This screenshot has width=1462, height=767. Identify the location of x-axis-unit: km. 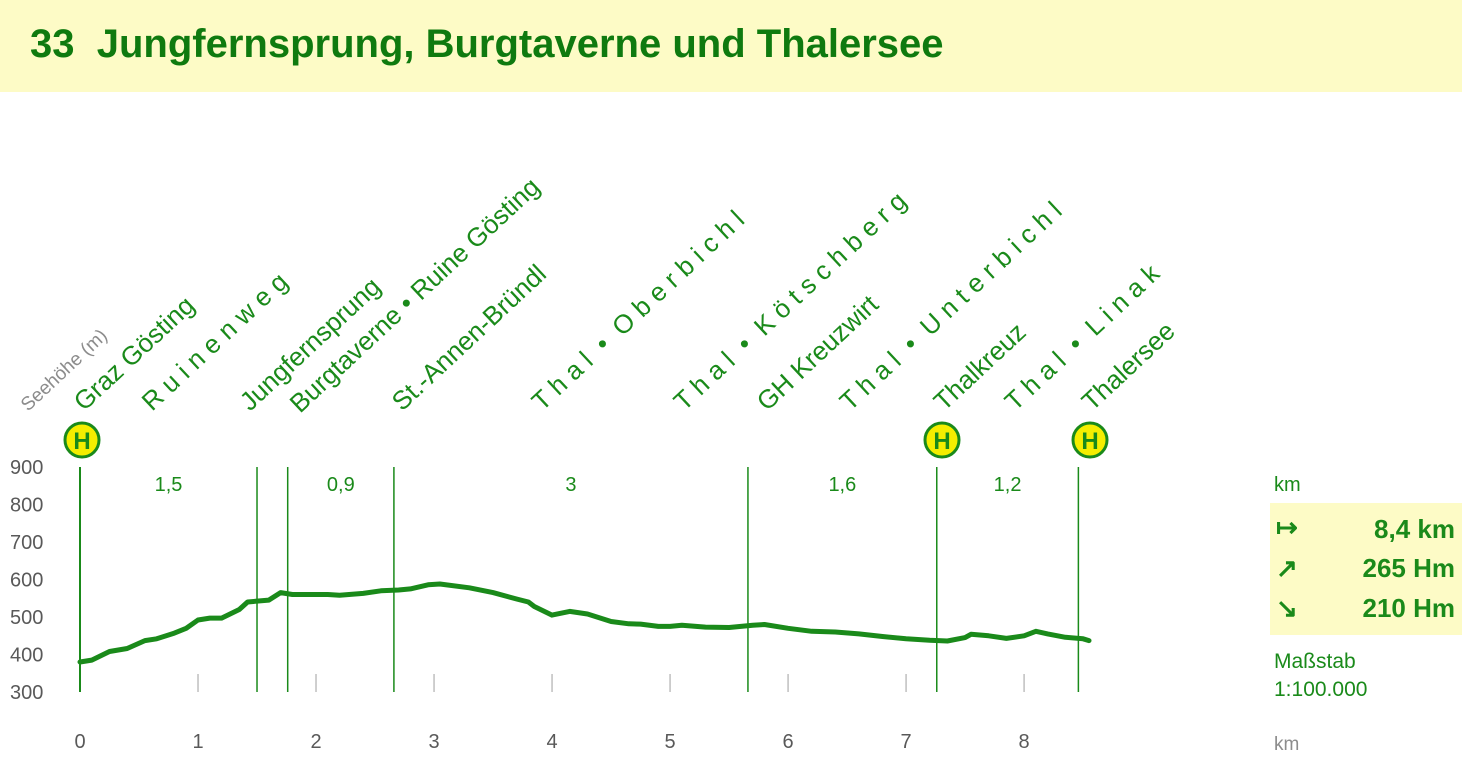
(1286, 744).